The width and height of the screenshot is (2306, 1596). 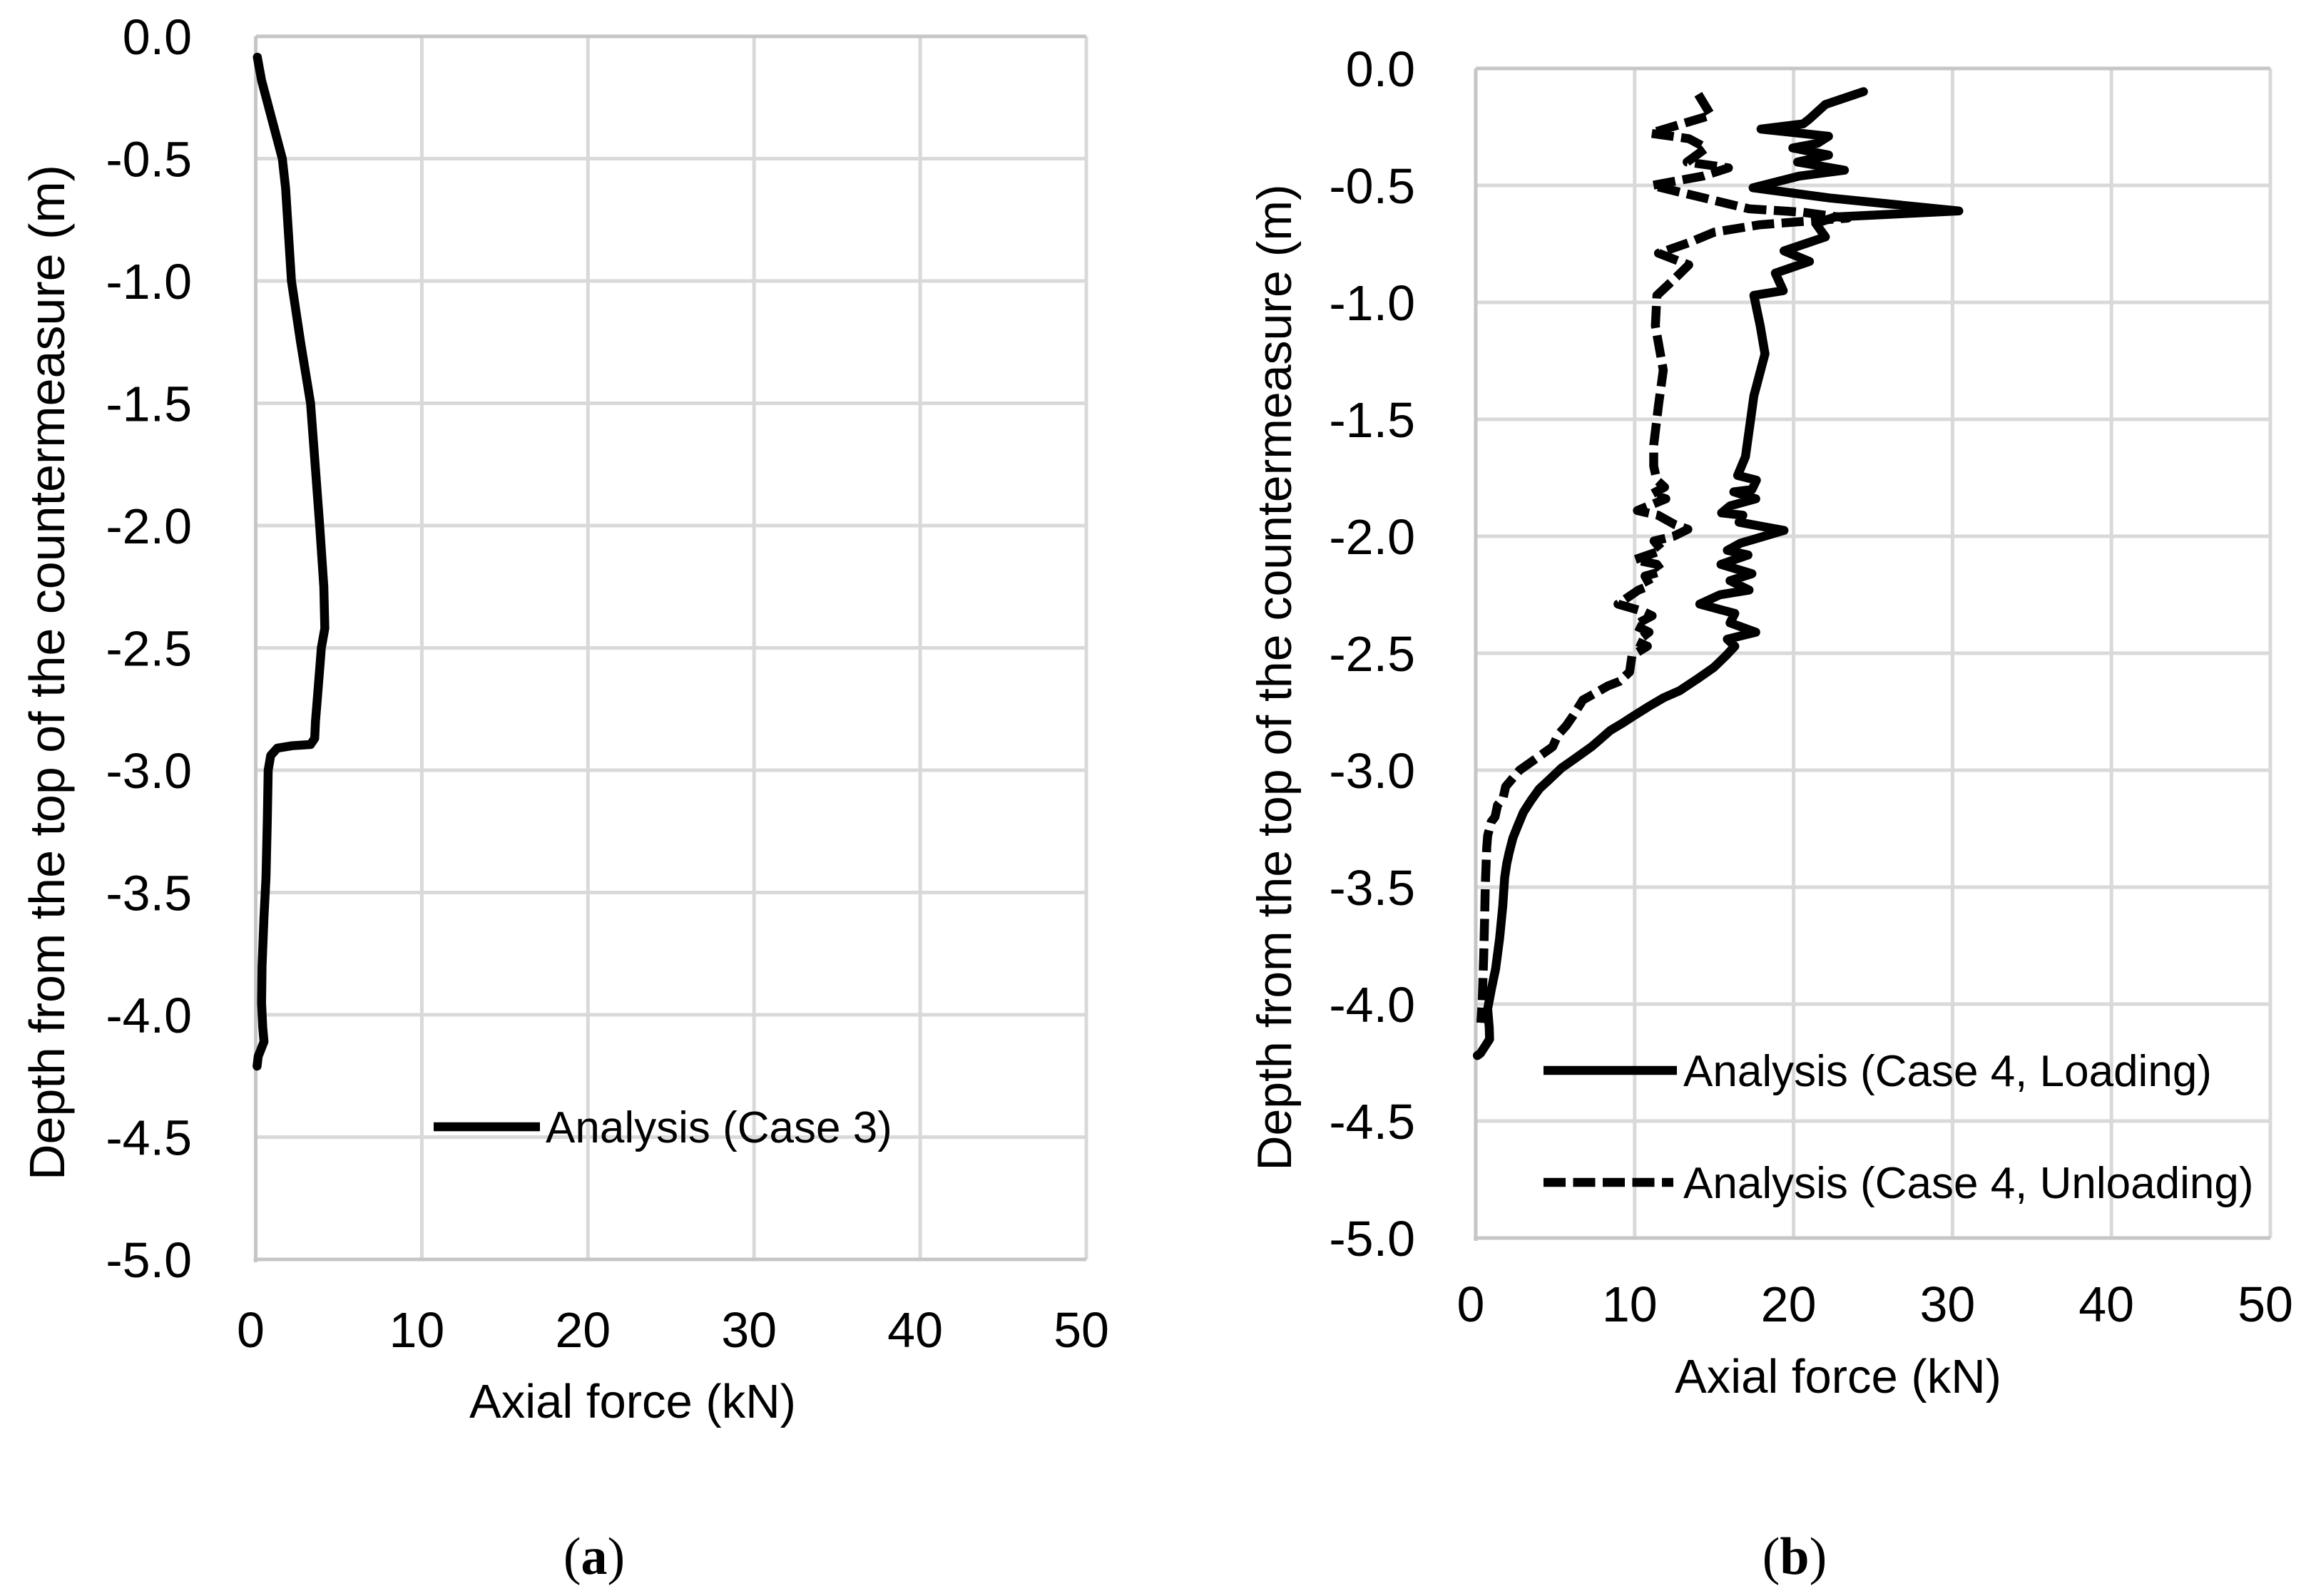 I want to click on svg-text: Analysis (Case 4, Unloading), so click(x=1968, y=1183).